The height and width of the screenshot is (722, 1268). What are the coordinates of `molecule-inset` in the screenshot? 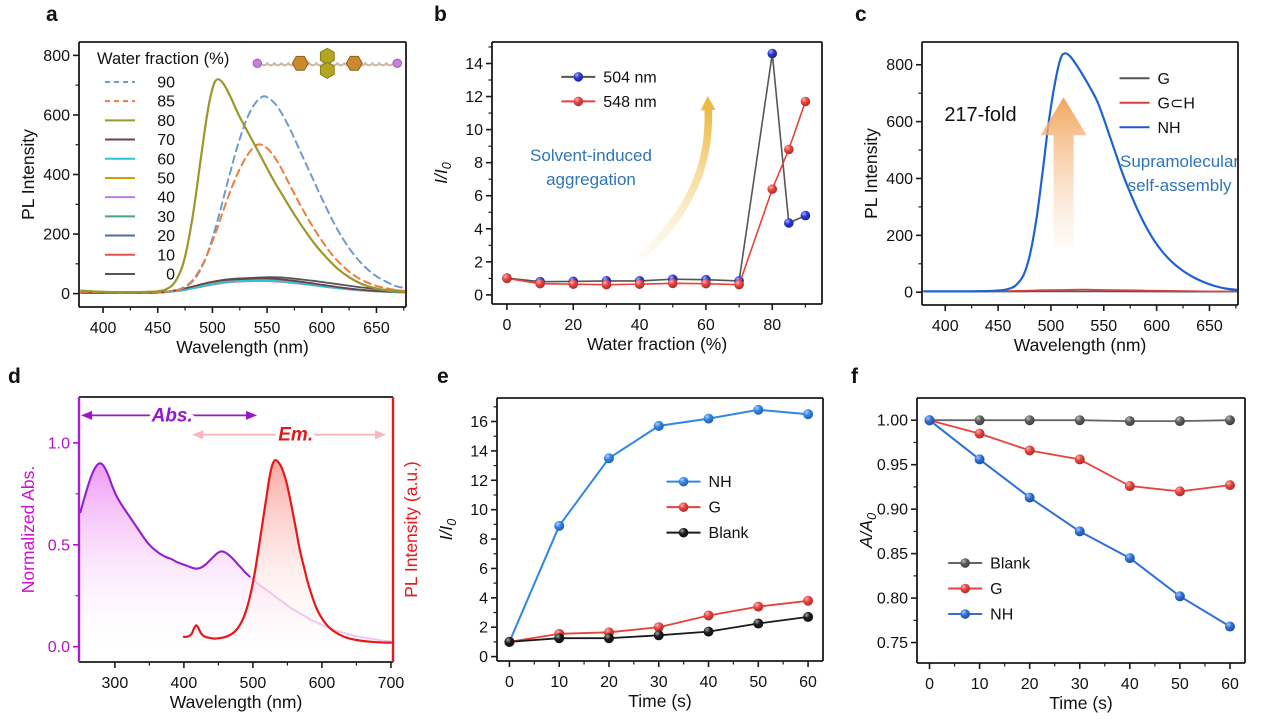 It's located at (327, 63).